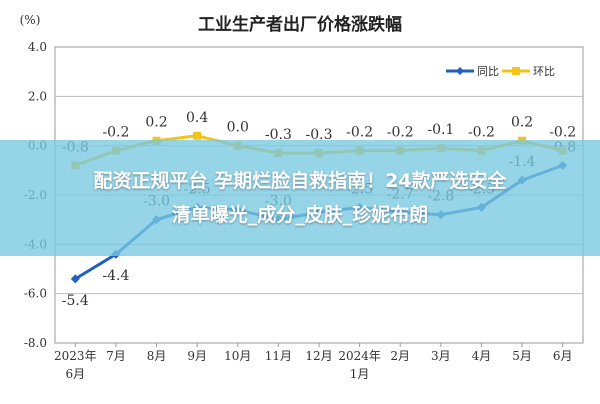 This screenshot has width=600, height=404. What do you see at coordinates (318, 356) in the screenshot?
I see `x-tick-label: 12月` at bounding box center [318, 356].